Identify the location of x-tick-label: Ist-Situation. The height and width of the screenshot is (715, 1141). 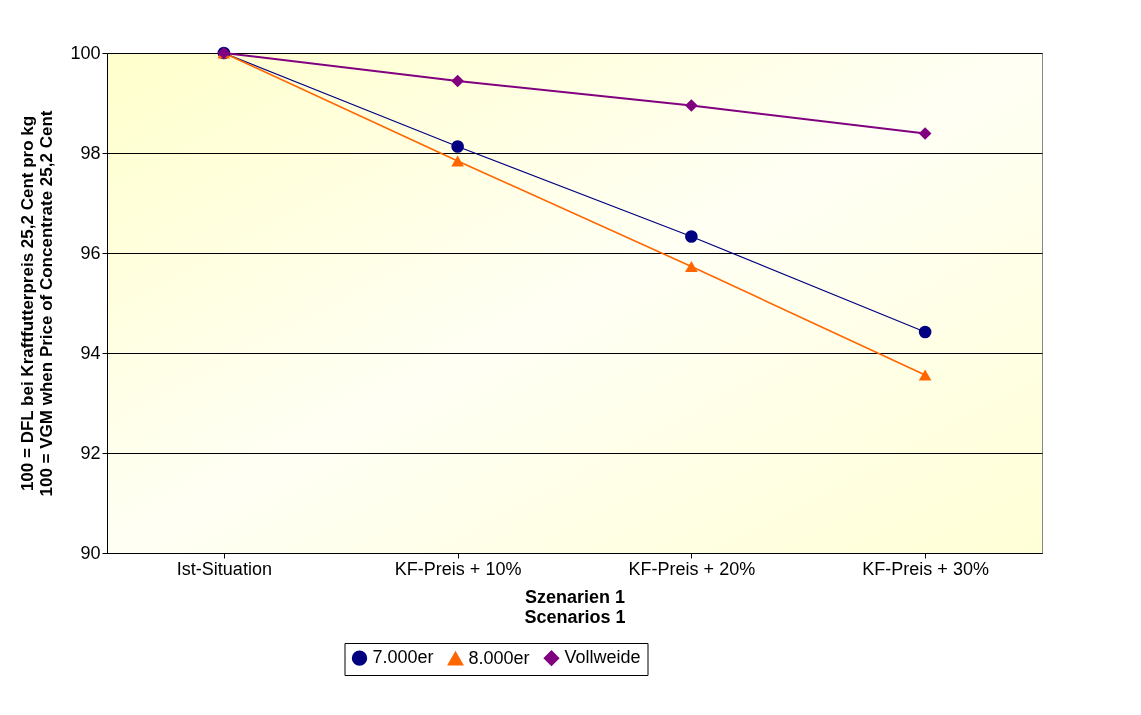
(224, 568).